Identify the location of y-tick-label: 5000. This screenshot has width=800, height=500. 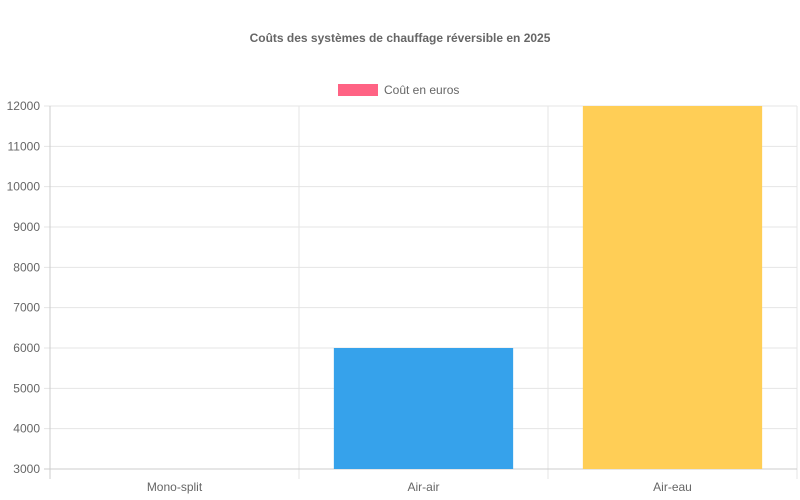
(26, 388).